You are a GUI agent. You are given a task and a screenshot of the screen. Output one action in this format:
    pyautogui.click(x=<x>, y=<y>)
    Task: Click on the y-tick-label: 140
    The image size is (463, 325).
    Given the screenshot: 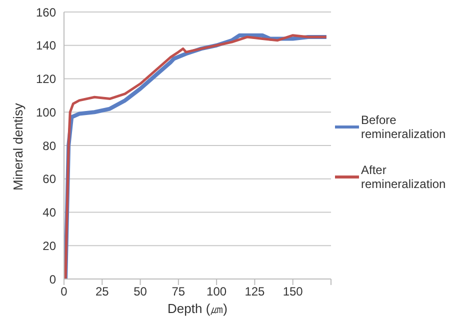 What is the action you would take?
    pyautogui.click(x=46, y=45)
    